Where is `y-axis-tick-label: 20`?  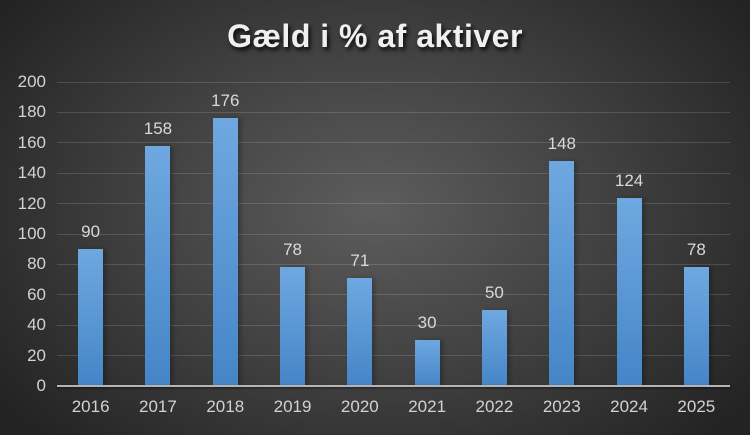 y-axis-tick-label: 20 is located at coordinates (36, 355).